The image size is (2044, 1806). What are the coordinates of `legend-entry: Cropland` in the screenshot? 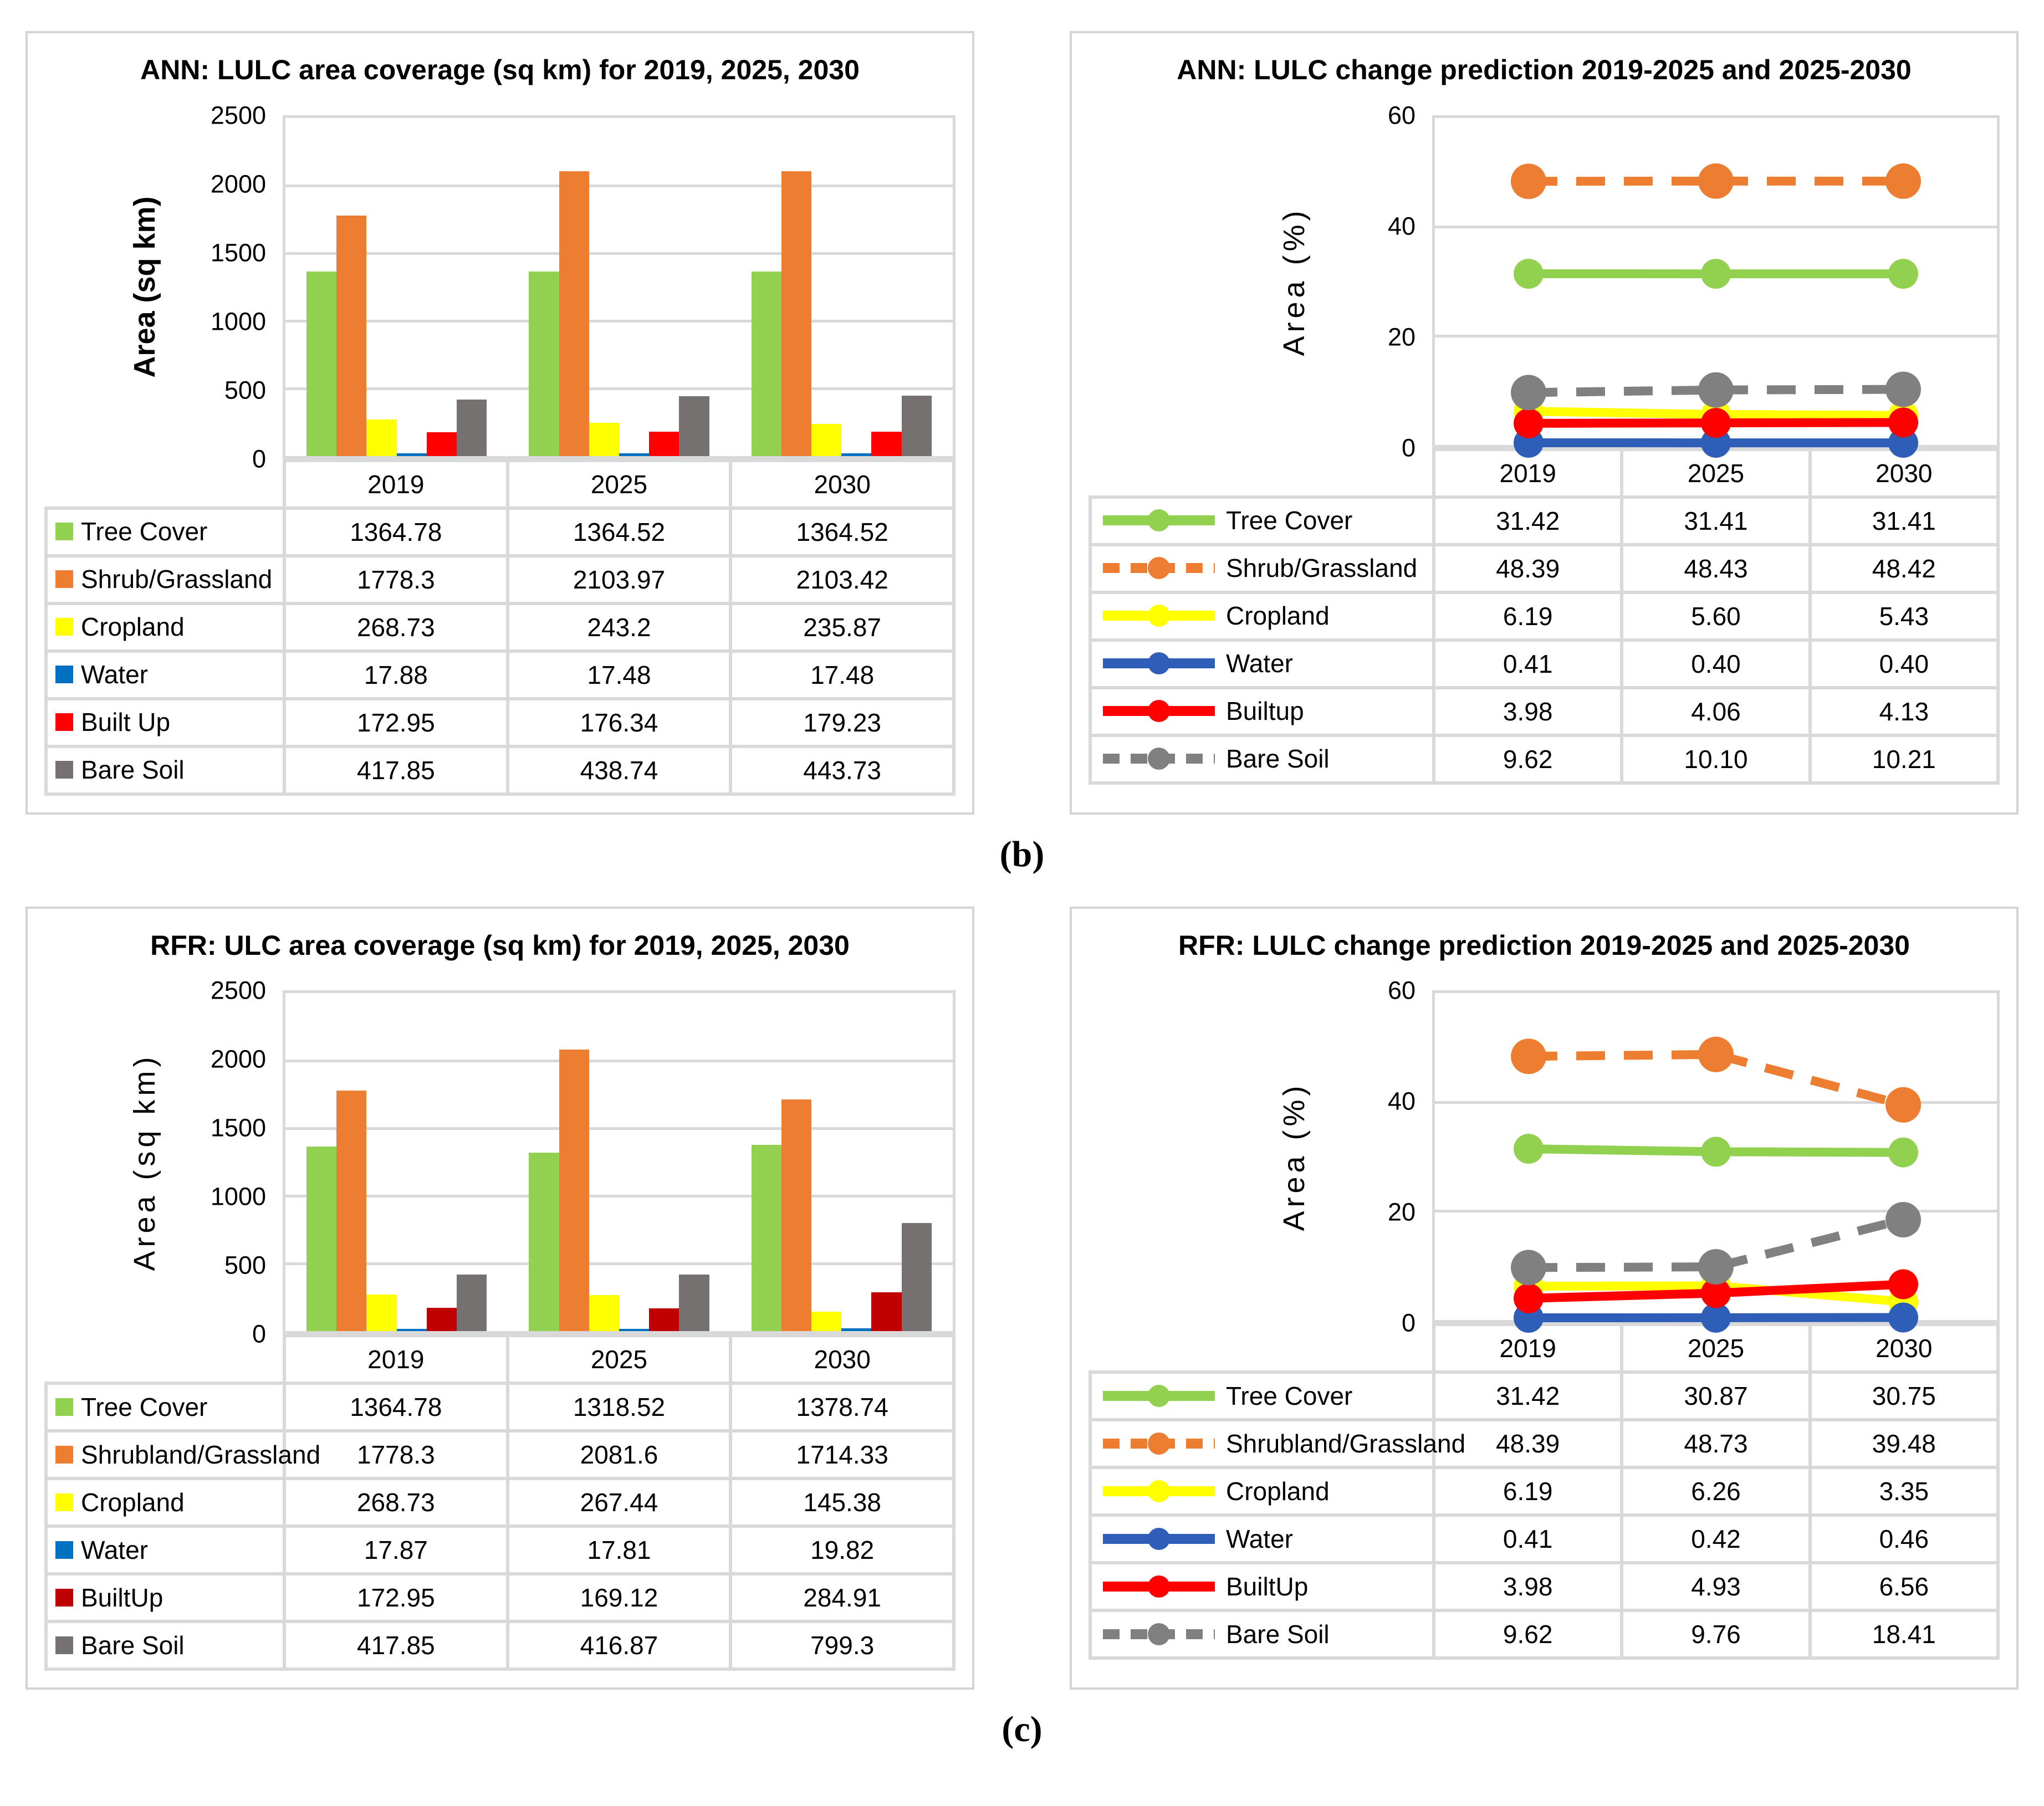 It's located at (166, 627).